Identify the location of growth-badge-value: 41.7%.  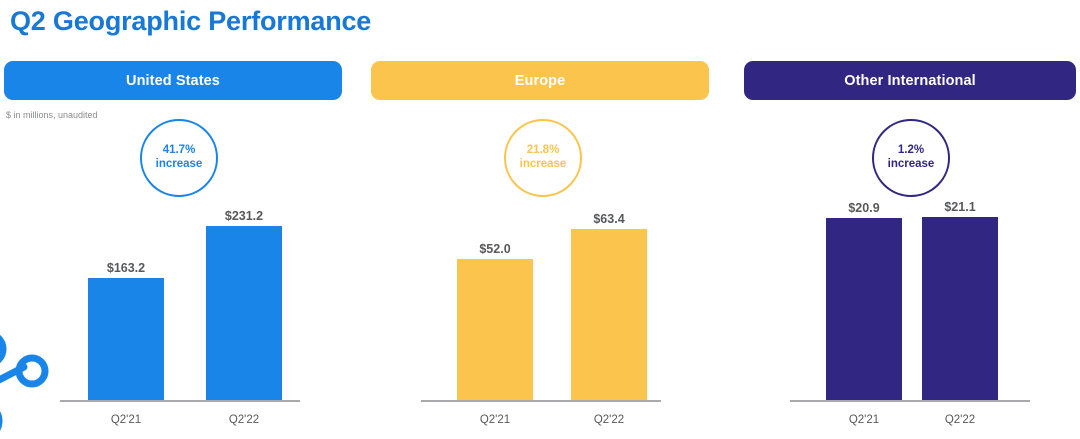
(179, 150).